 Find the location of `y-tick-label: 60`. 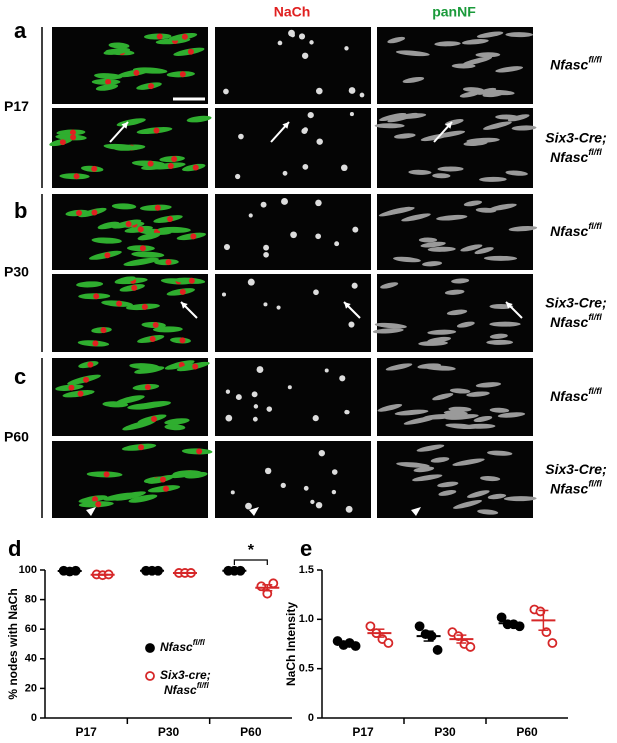

y-tick-label: 60 is located at coordinates (31, 629).